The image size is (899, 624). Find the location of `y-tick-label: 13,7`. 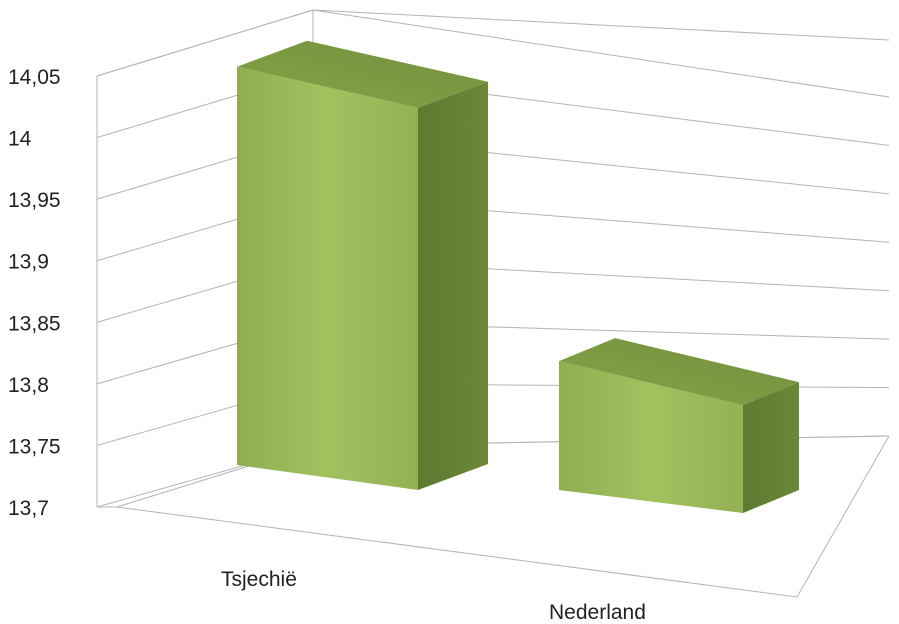

y-tick-label: 13,7 is located at coordinates (28, 508).